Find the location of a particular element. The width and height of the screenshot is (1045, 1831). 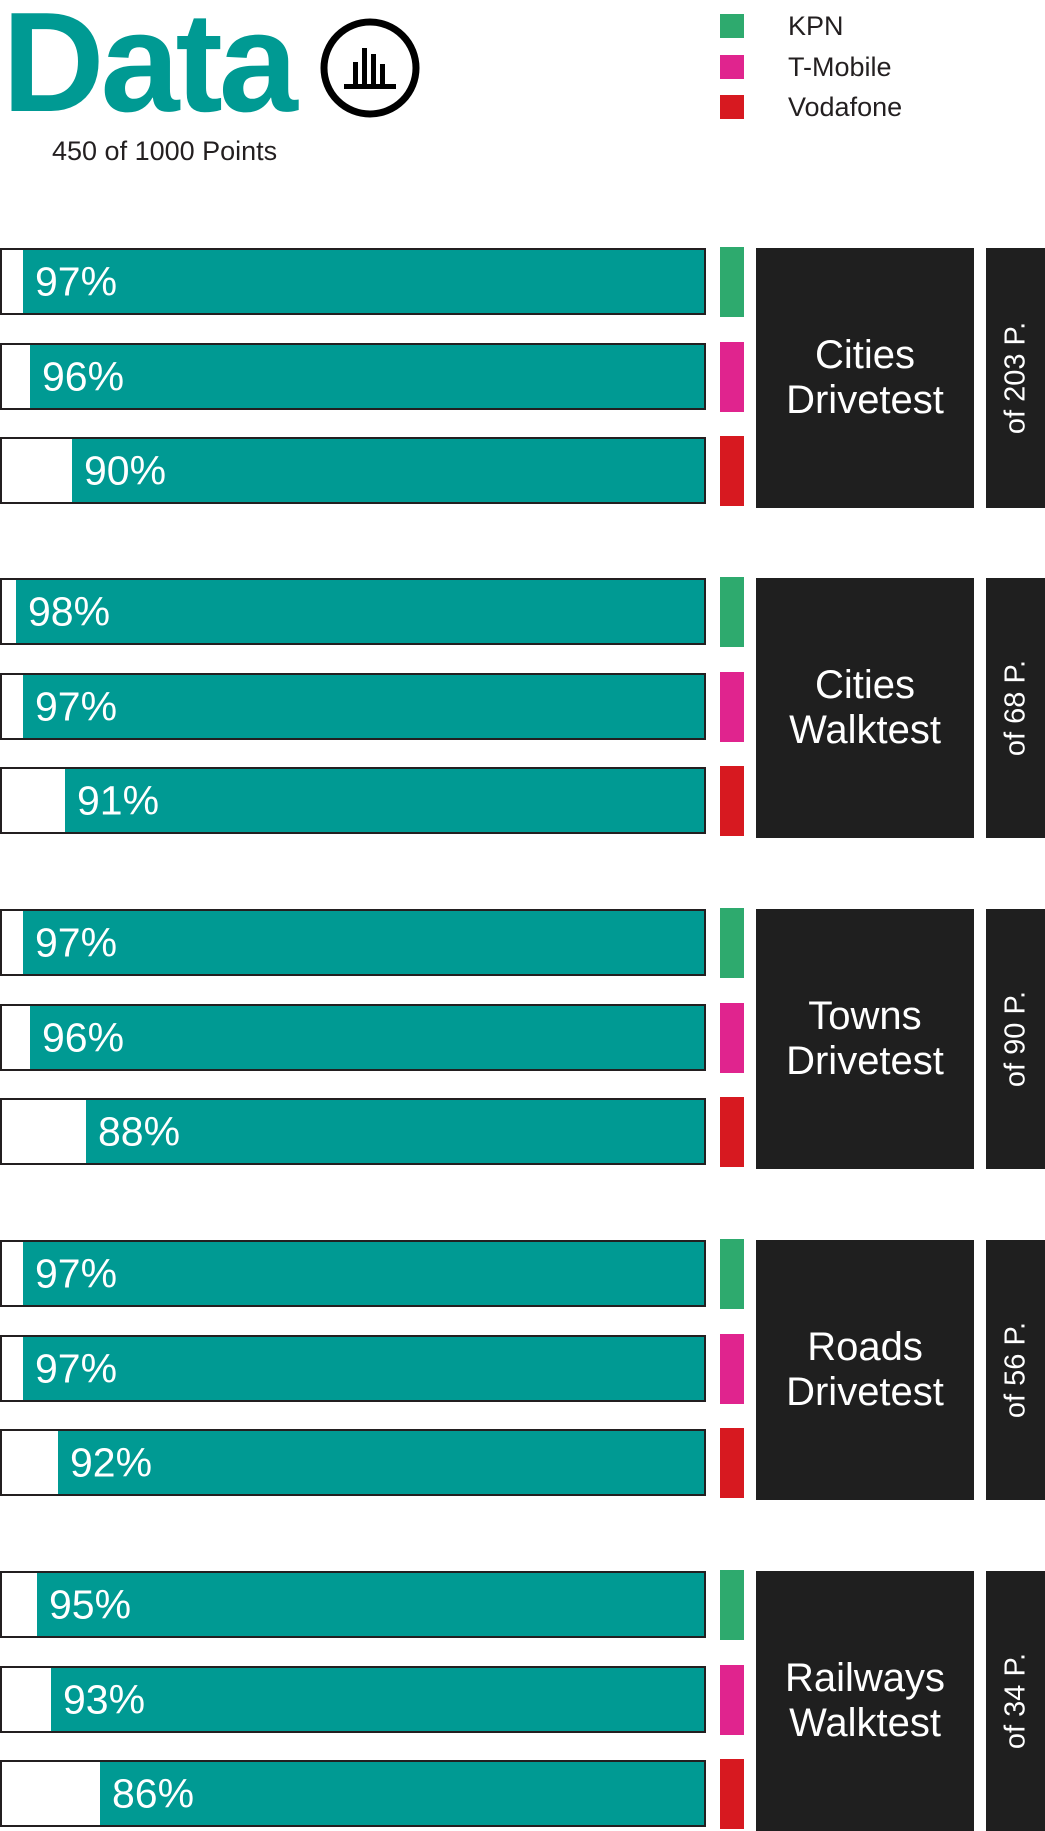

points-count-label: of 34 P. is located at coordinates (1015, 1701).